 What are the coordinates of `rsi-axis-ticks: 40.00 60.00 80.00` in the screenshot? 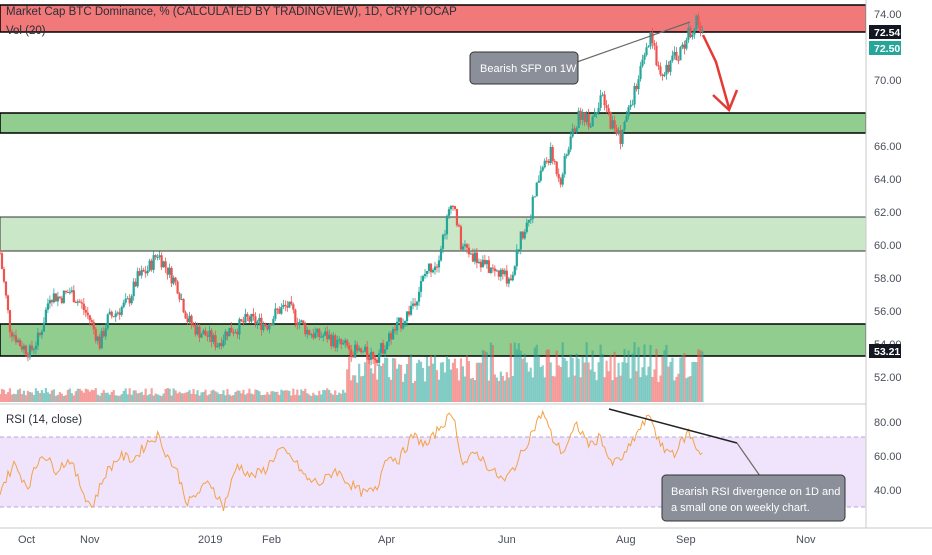 It's located at (888, 457).